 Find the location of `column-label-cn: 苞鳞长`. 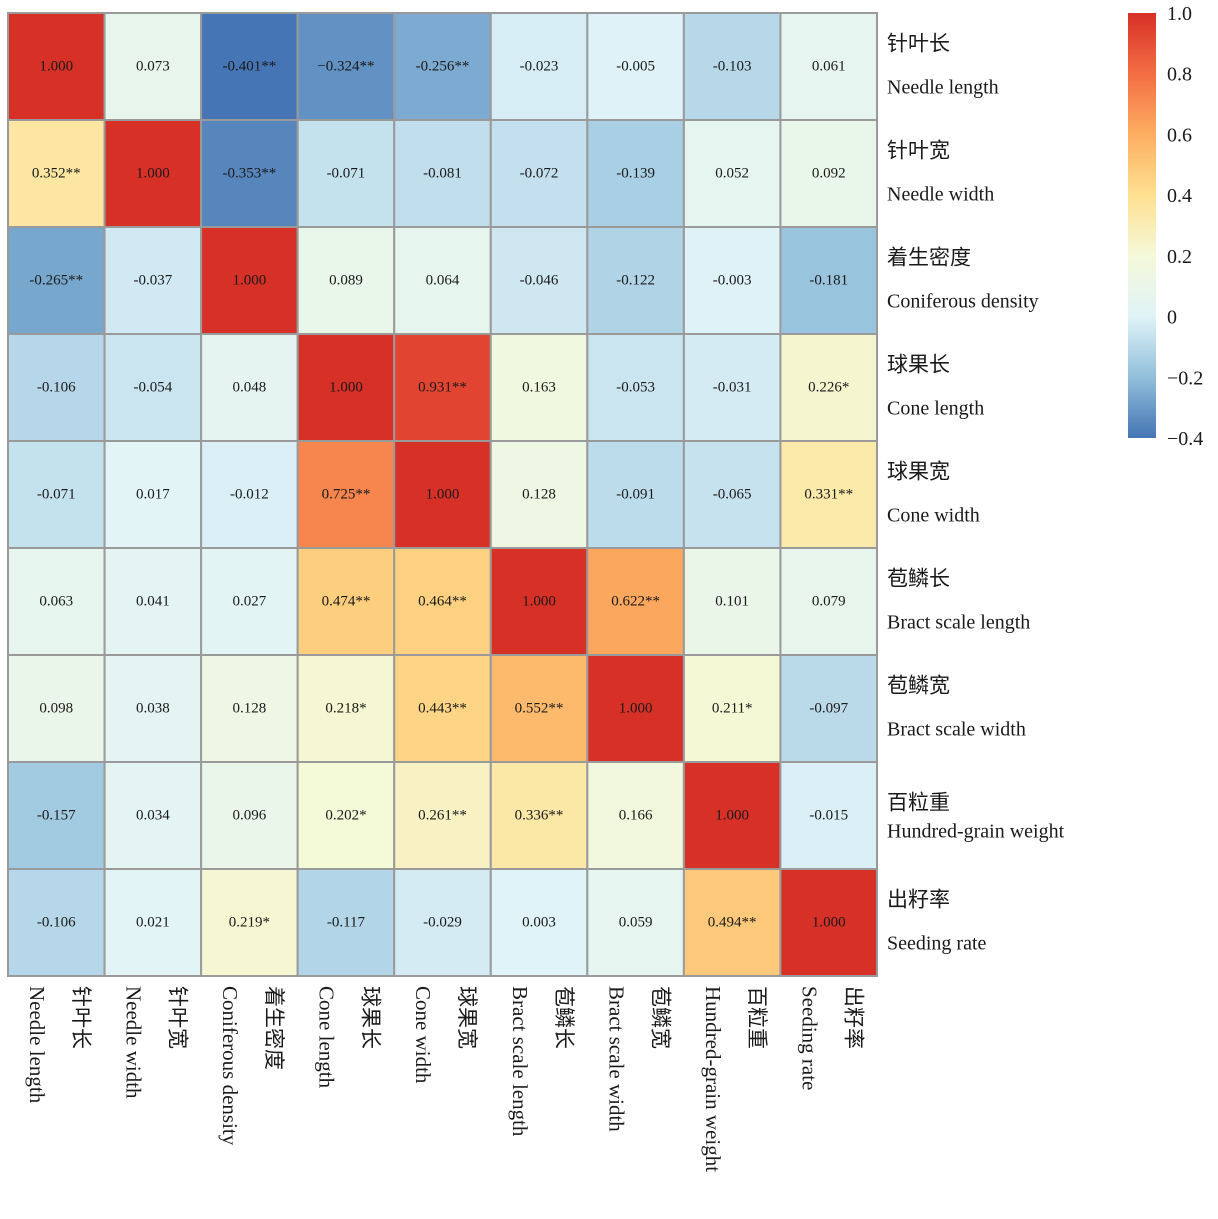

column-label-cn: 苞鳞长 is located at coordinates (564, 1017).